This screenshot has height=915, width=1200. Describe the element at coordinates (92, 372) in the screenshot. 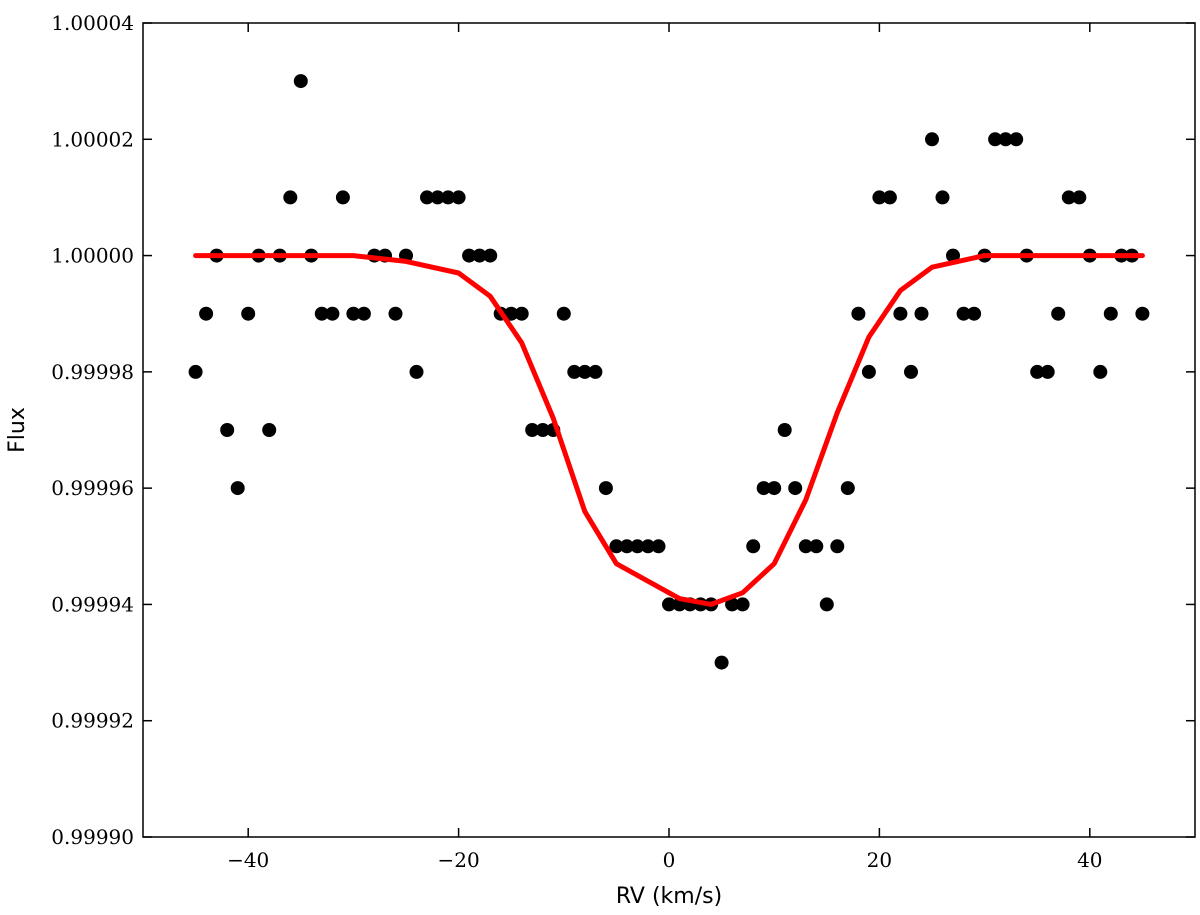

I see `y-tick-label: 0.99998` at that location.